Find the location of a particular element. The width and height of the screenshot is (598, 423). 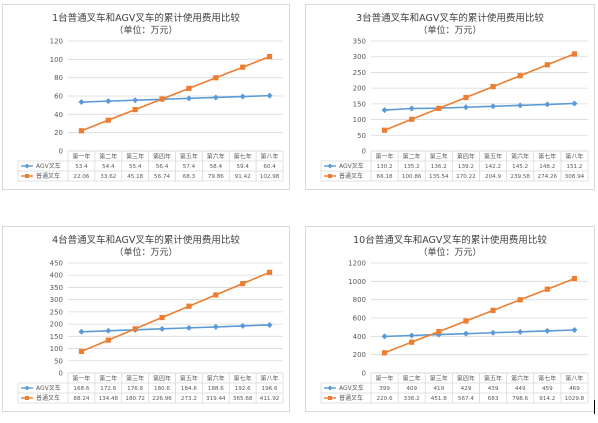

table-data-label: 196.6 is located at coordinates (270, 389).